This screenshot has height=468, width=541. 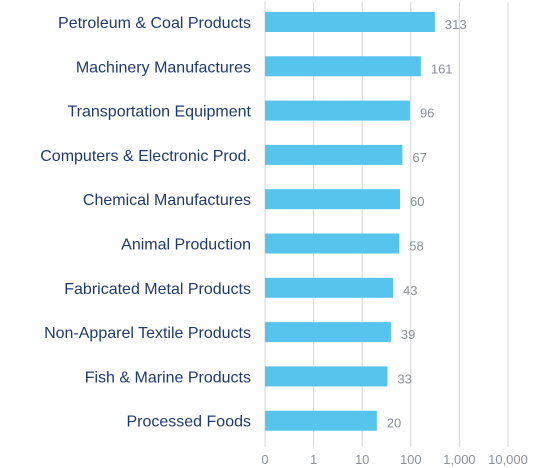 What do you see at coordinates (456, 24) in the screenshot?
I see `value-label: 313` at bounding box center [456, 24].